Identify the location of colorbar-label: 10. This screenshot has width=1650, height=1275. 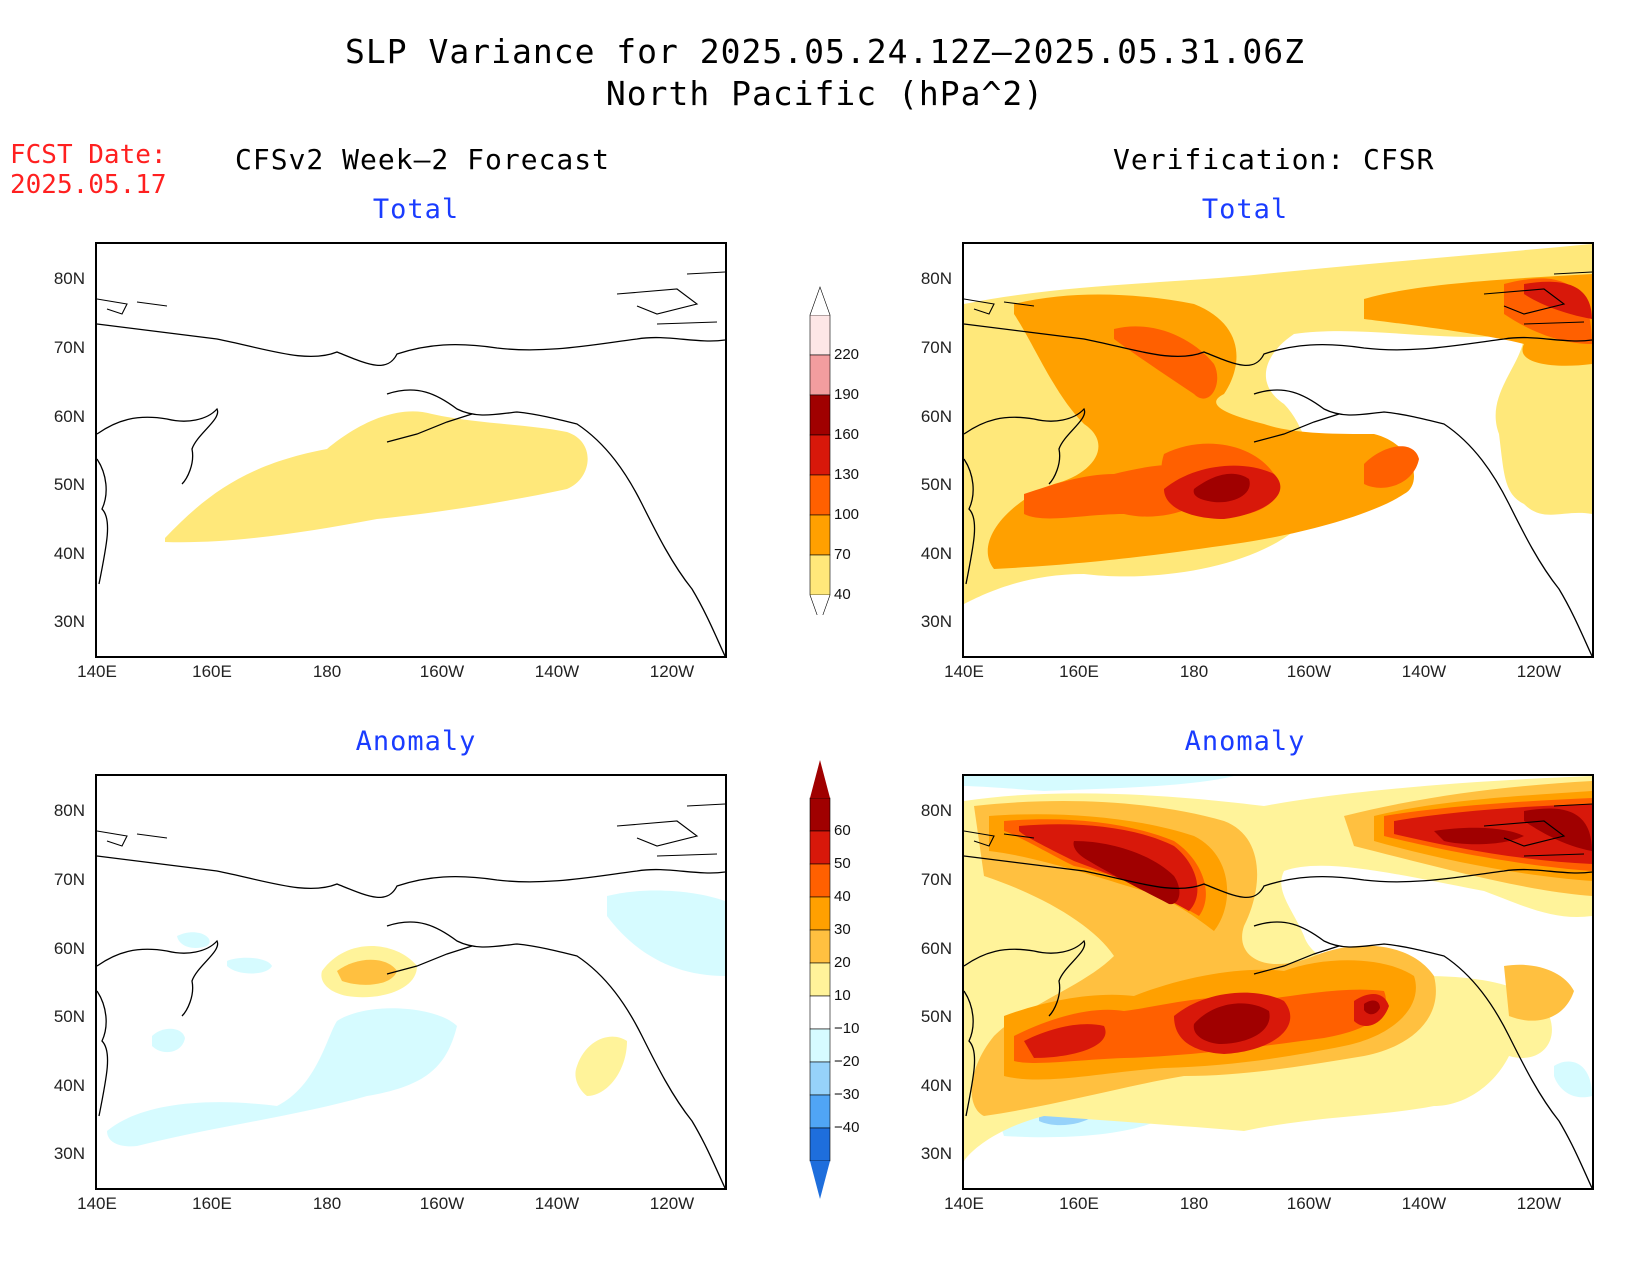
(842, 995).